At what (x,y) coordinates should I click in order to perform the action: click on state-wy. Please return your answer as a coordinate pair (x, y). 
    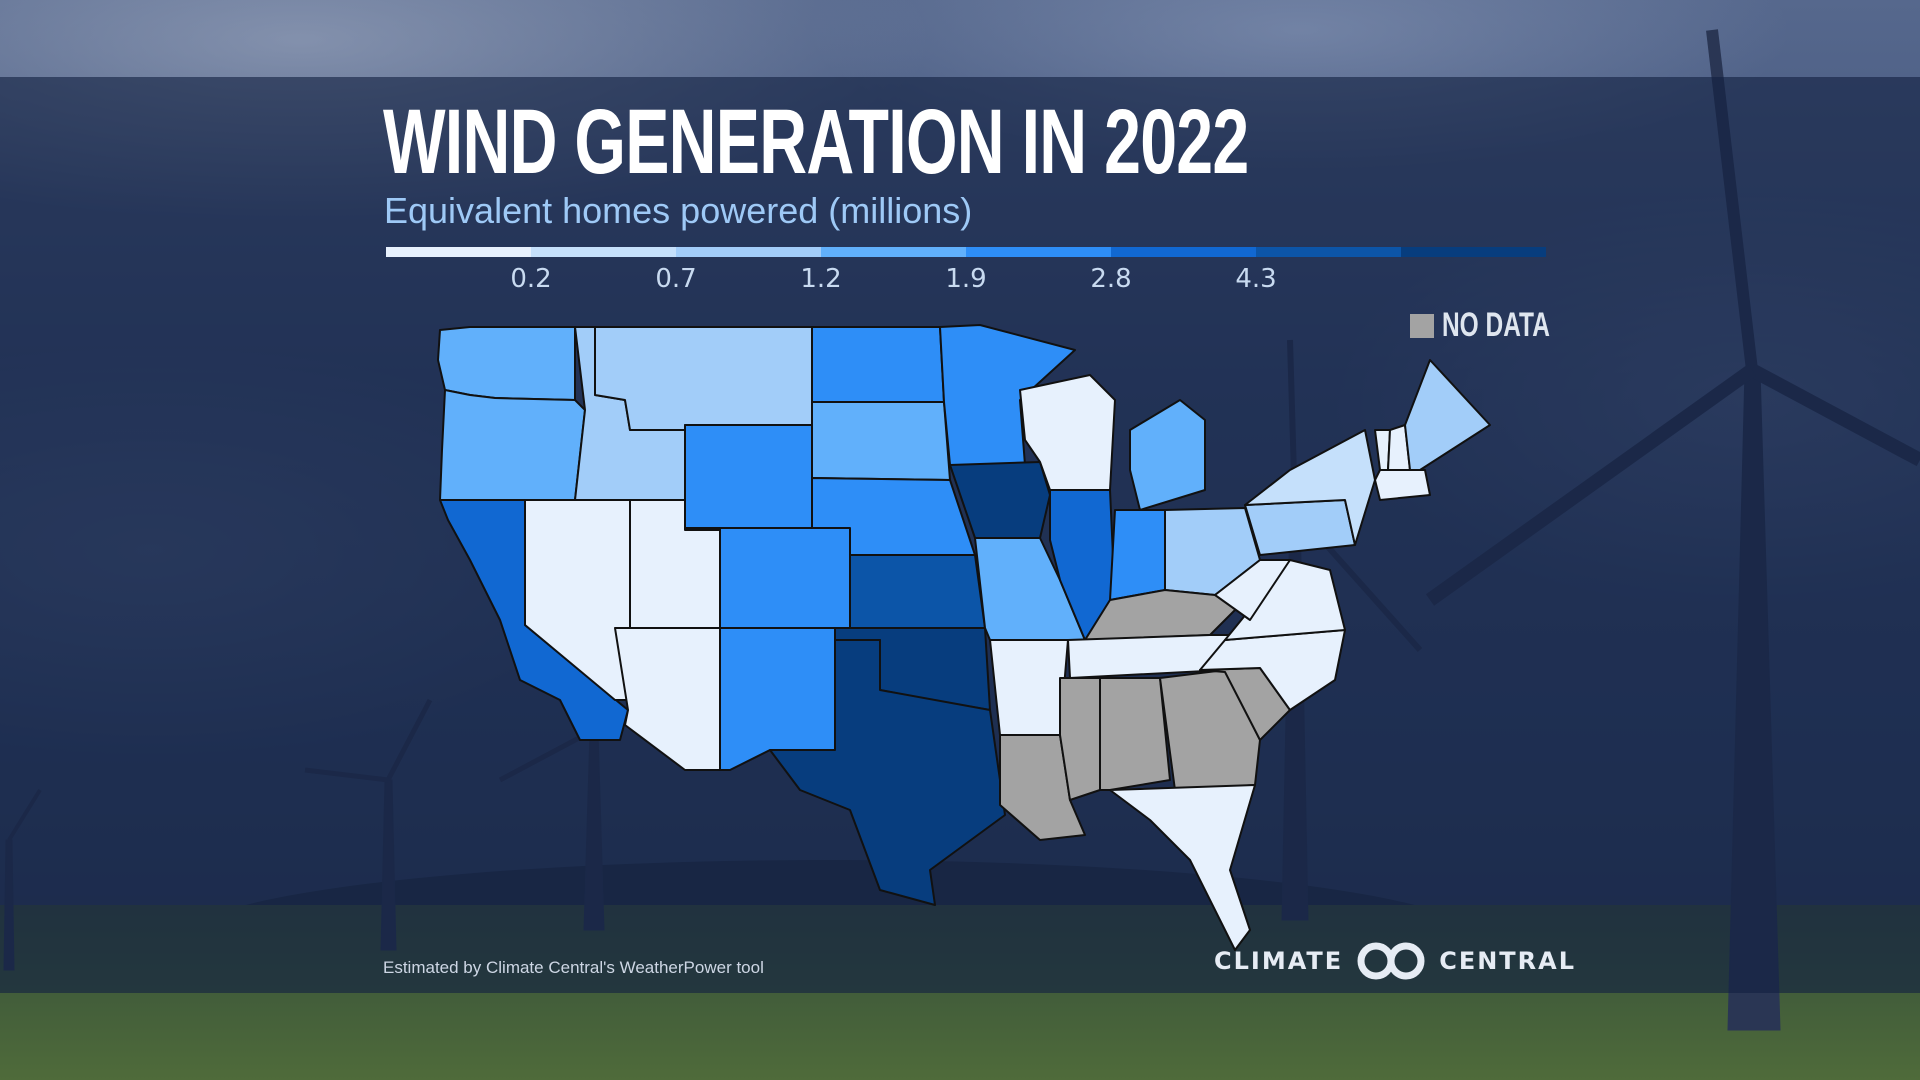
    Looking at the image, I should click on (748, 476).